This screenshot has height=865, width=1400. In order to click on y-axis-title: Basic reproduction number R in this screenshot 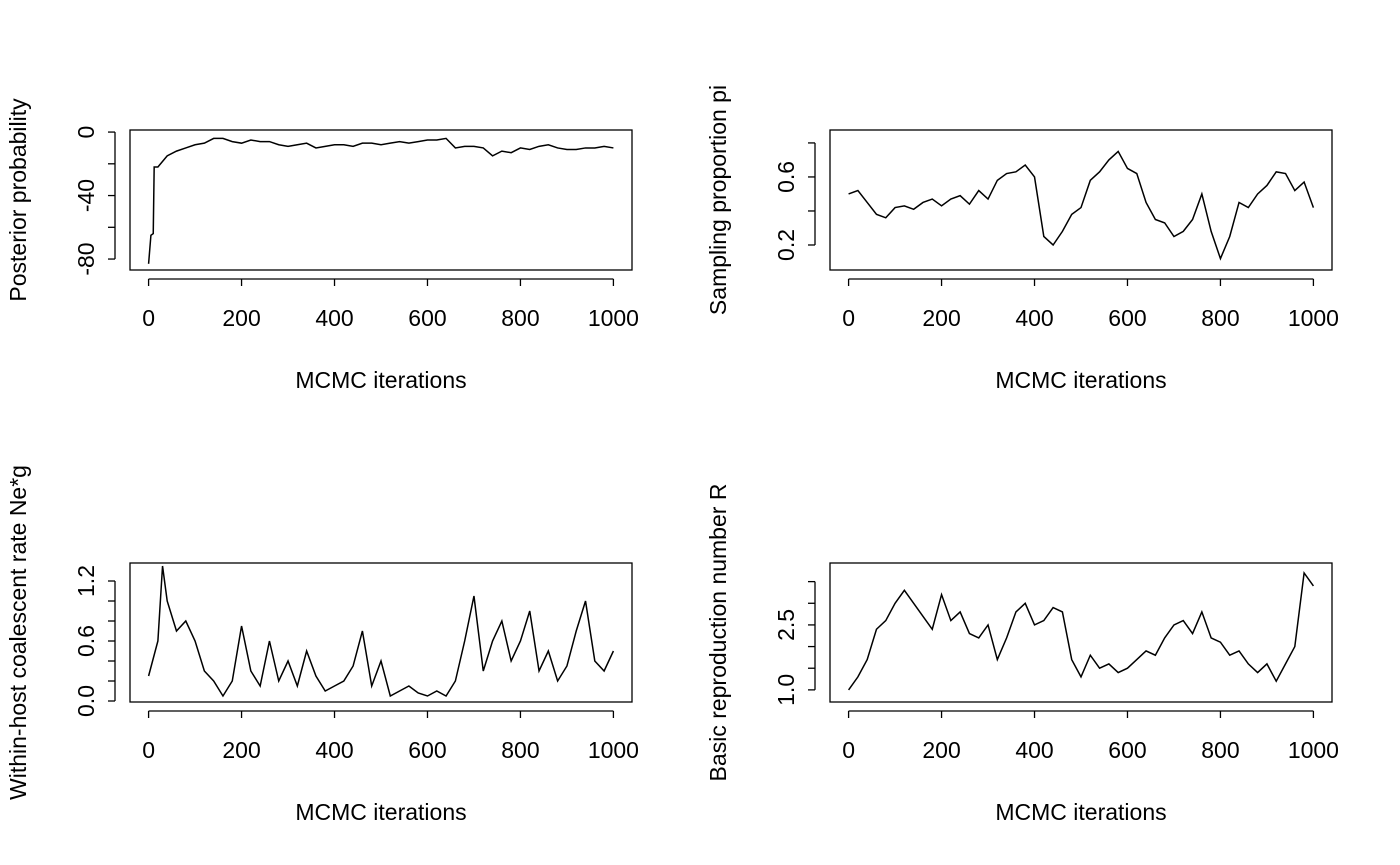, I will do `click(718, 633)`.